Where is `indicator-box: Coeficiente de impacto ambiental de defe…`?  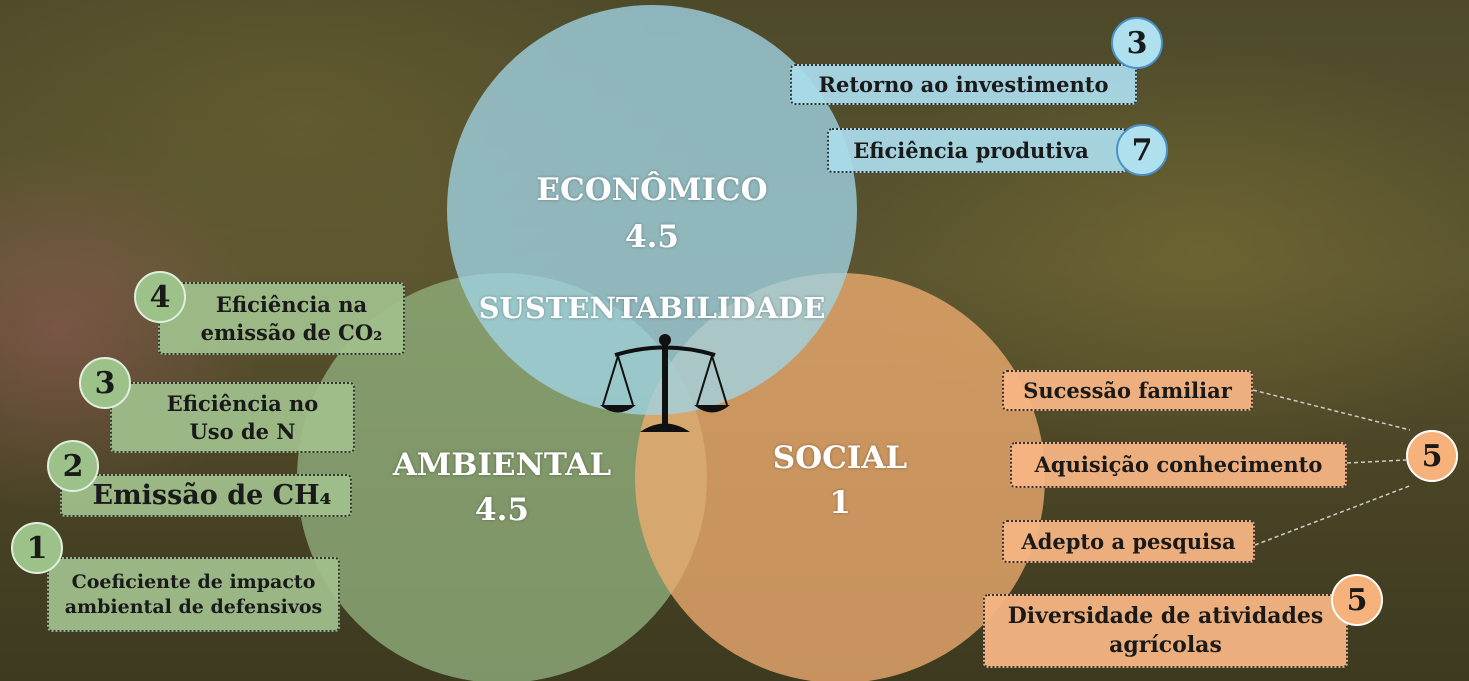
indicator-box: Coeficiente de impacto ambiental de defe… is located at coordinates (193, 594).